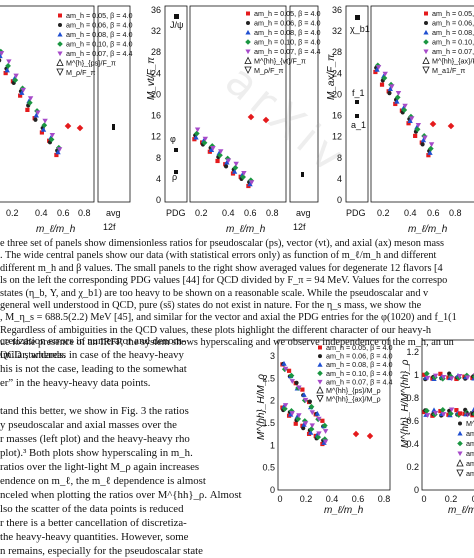  What do you see at coordinates (158, 158) in the screenshot?
I see `p2-ytick: 8` at bounding box center [158, 158].